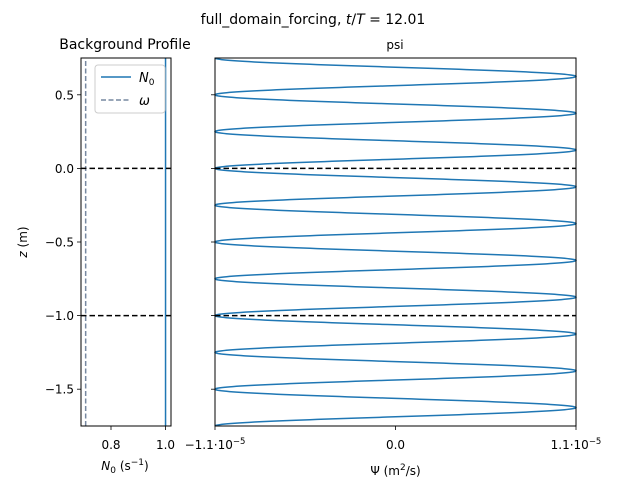 This screenshot has width=640, height=480. What do you see at coordinates (124, 467) in the screenshot?
I see `background-profile-x-label: N0 (s−1)` at bounding box center [124, 467].